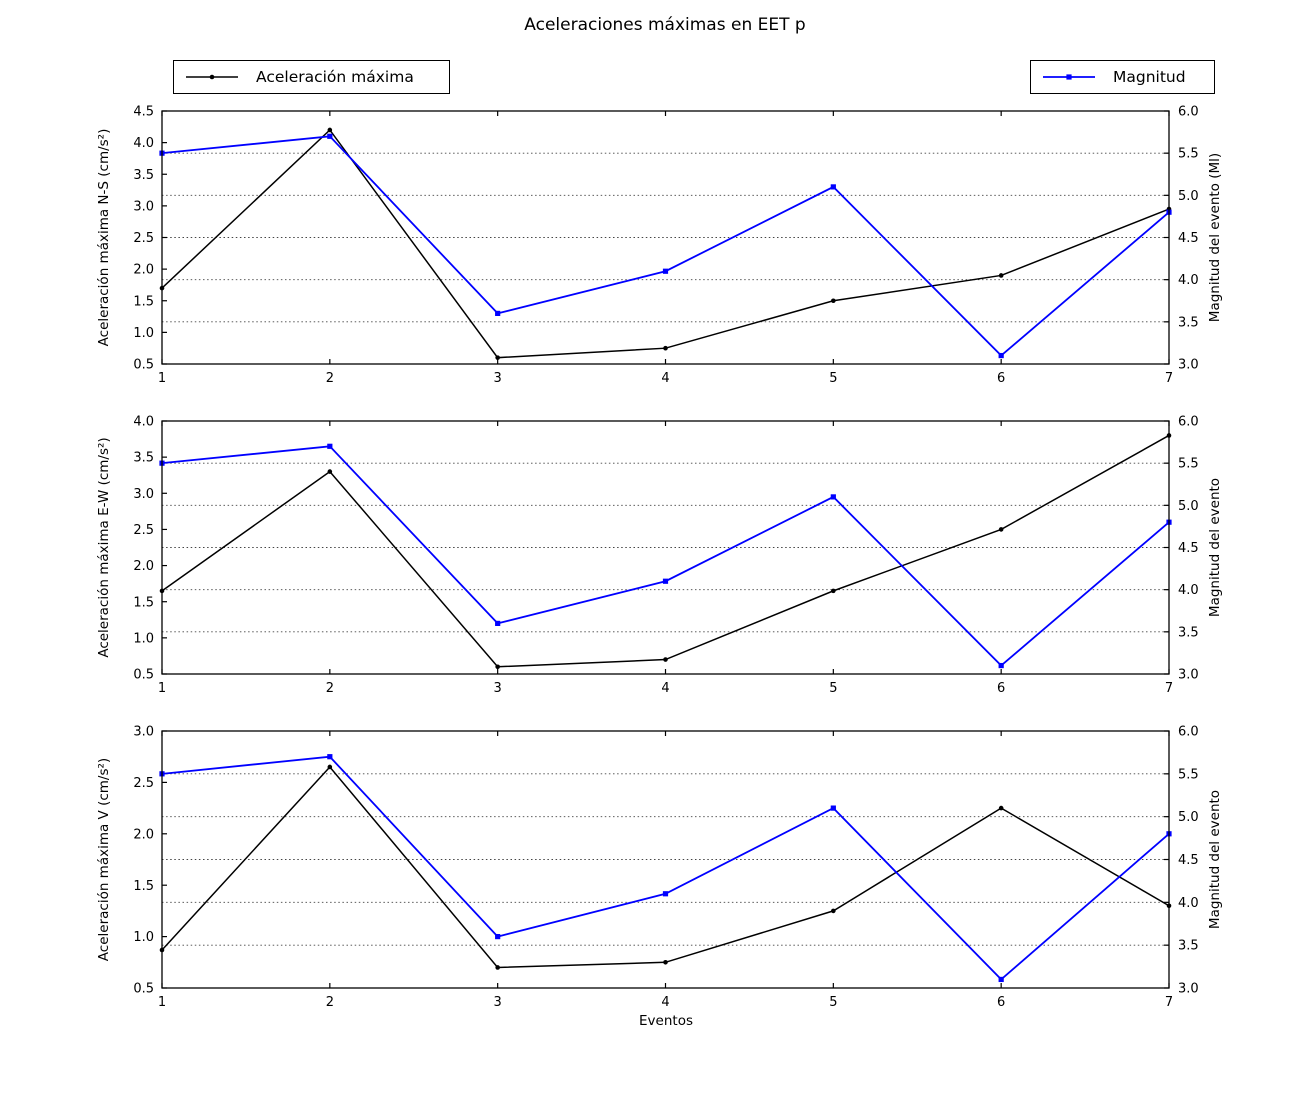  I want to click on x-axis-label: Eventos, so click(666, 1021).